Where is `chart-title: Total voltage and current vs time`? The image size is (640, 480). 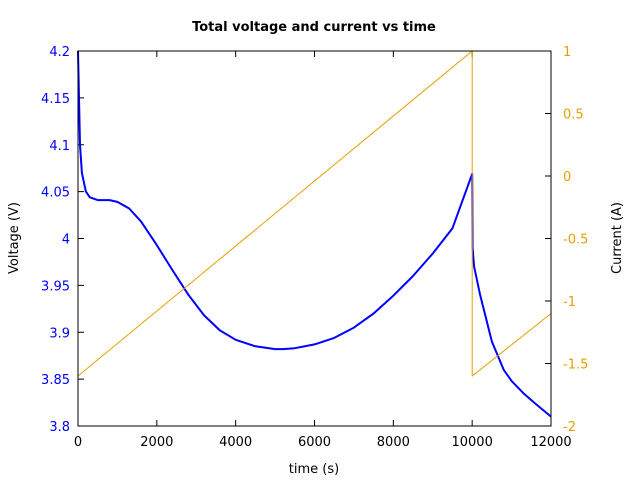
chart-title: Total voltage and current vs time is located at coordinates (314, 27).